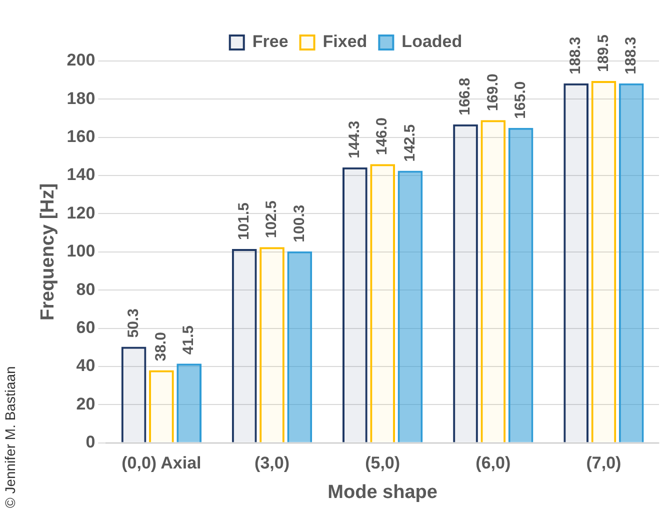 This screenshot has height=516, width=671. What do you see at coordinates (383, 492) in the screenshot?
I see `x-axis-title: Mode shape` at bounding box center [383, 492].